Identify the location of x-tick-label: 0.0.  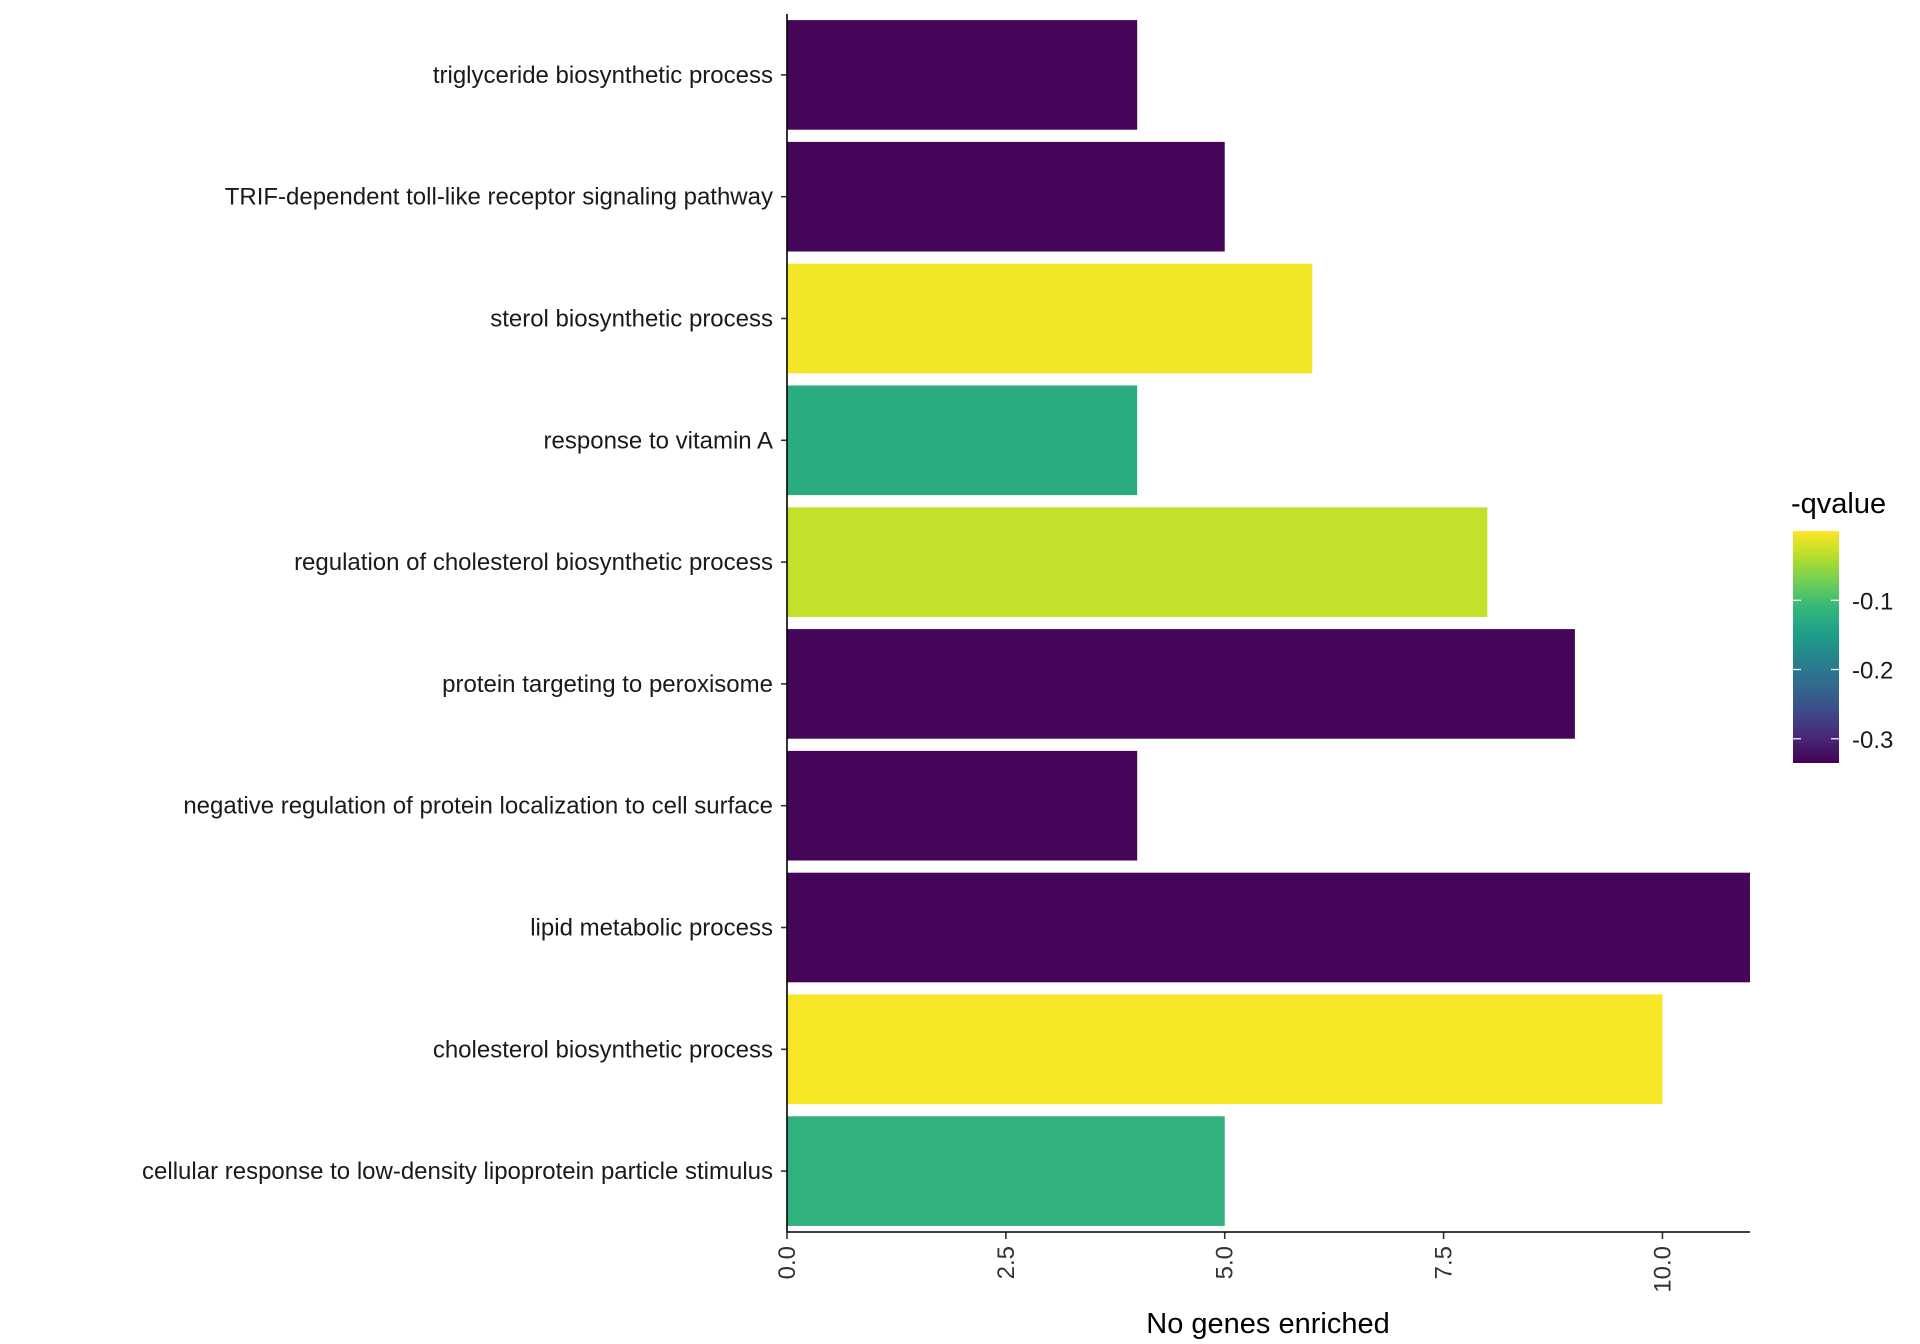
(787, 1262).